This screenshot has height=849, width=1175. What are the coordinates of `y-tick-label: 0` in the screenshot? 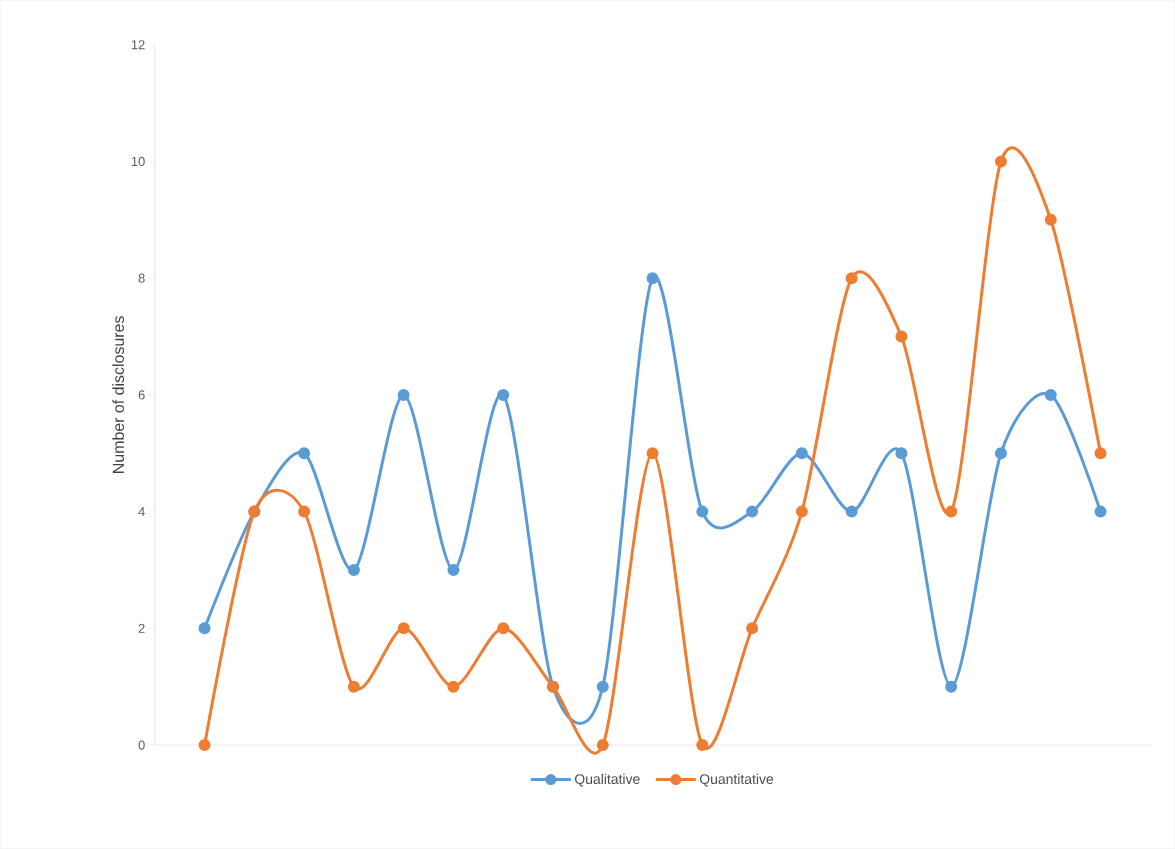 It's located at (141, 745).